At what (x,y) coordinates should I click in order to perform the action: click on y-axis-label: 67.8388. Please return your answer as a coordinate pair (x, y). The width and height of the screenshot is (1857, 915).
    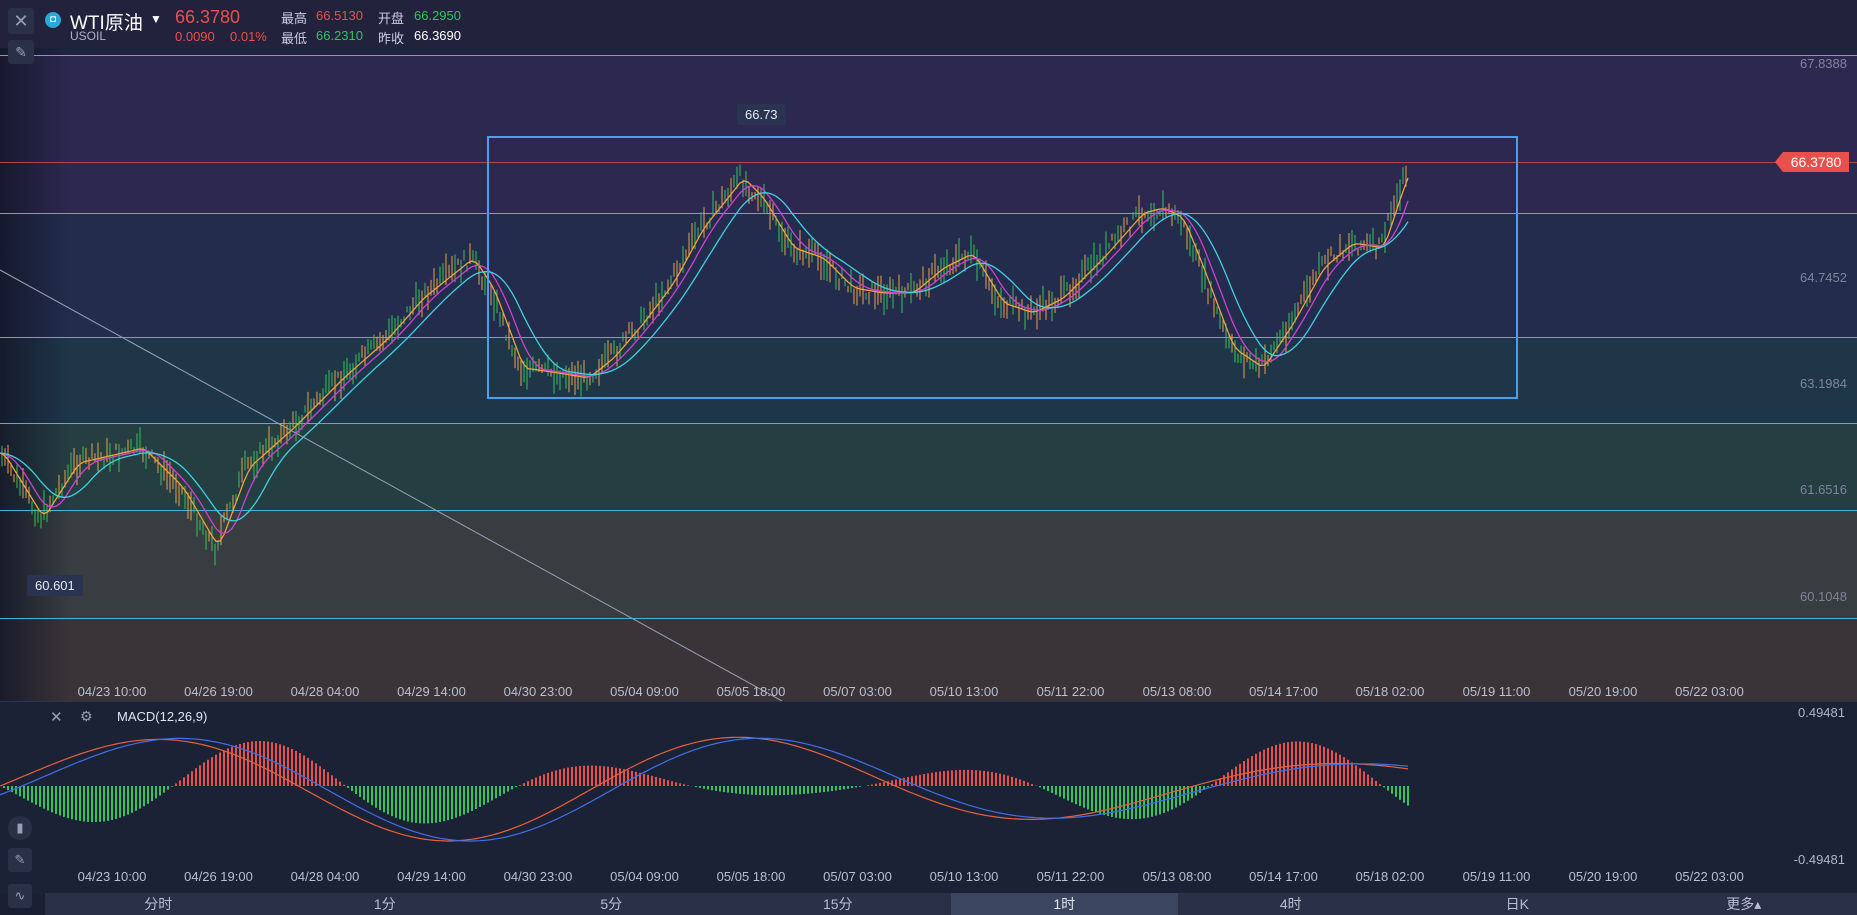
    Looking at the image, I should click on (1823, 63).